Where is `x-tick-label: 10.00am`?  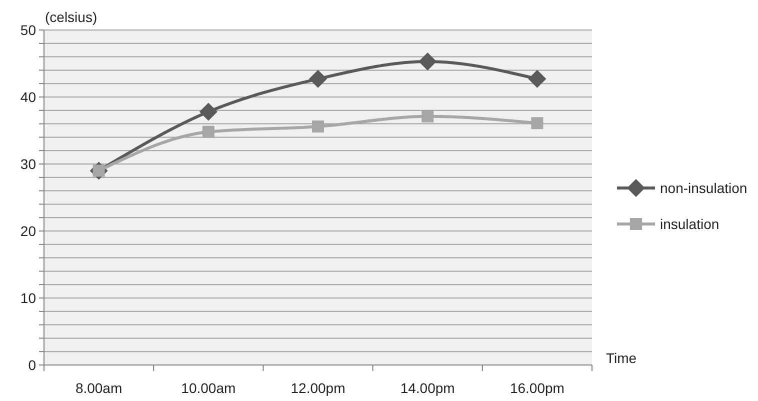
x-tick-label: 10.00am is located at coordinates (208, 388).